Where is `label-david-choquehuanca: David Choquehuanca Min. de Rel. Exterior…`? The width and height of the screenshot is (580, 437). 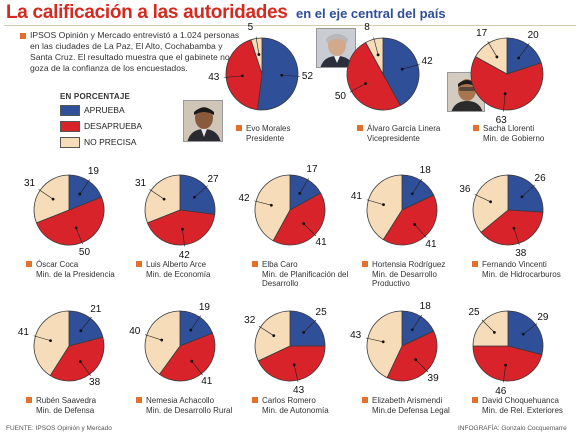
label-david-choquehuanca: David Choquehuanca Min. de Rel. Exterior… is located at coordinates (525, 405).